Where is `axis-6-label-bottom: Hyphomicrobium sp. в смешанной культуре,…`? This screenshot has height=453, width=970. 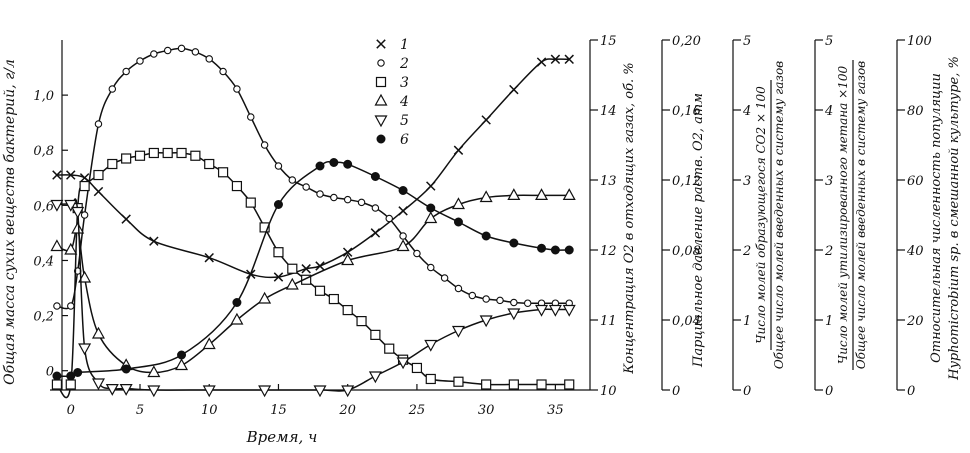
axis-6-label-bottom: Hyphomicrobium sp. в смешанной культуре,… is located at coordinates (954, 218).